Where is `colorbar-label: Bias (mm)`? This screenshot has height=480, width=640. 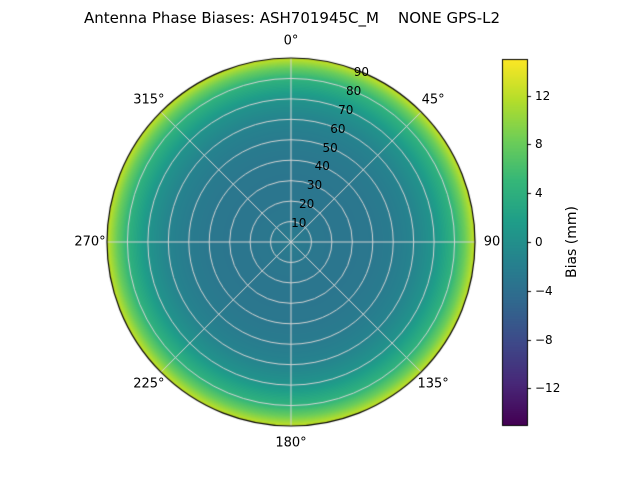 colorbar-label: Bias (mm) is located at coordinates (572, 242).